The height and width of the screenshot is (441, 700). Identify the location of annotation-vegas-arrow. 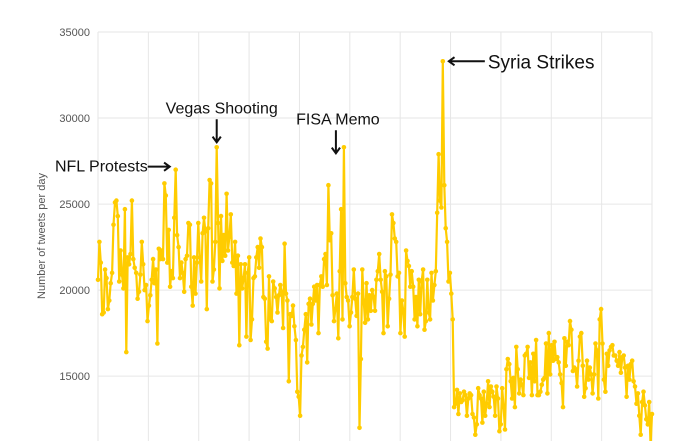
(216, 131).